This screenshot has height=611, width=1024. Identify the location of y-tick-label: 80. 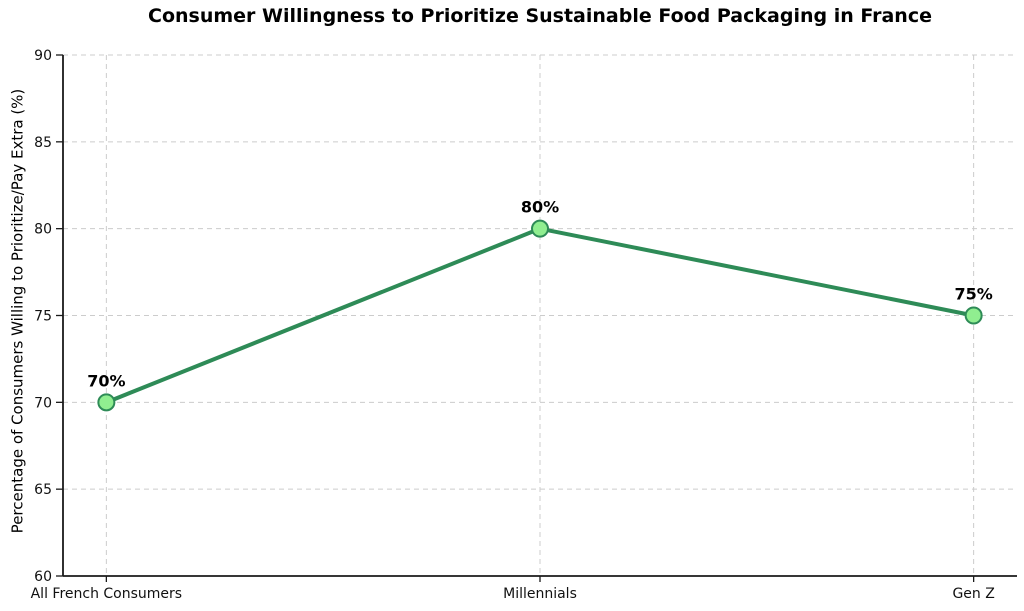
(43, 230).